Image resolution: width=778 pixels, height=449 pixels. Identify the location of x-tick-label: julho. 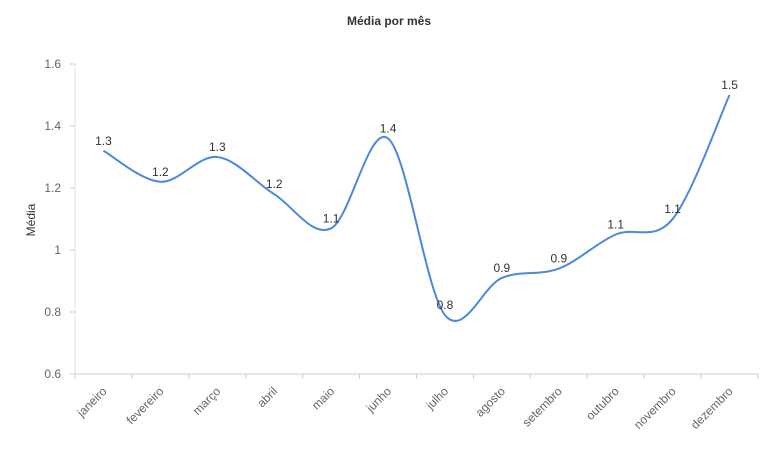
(437, 398).